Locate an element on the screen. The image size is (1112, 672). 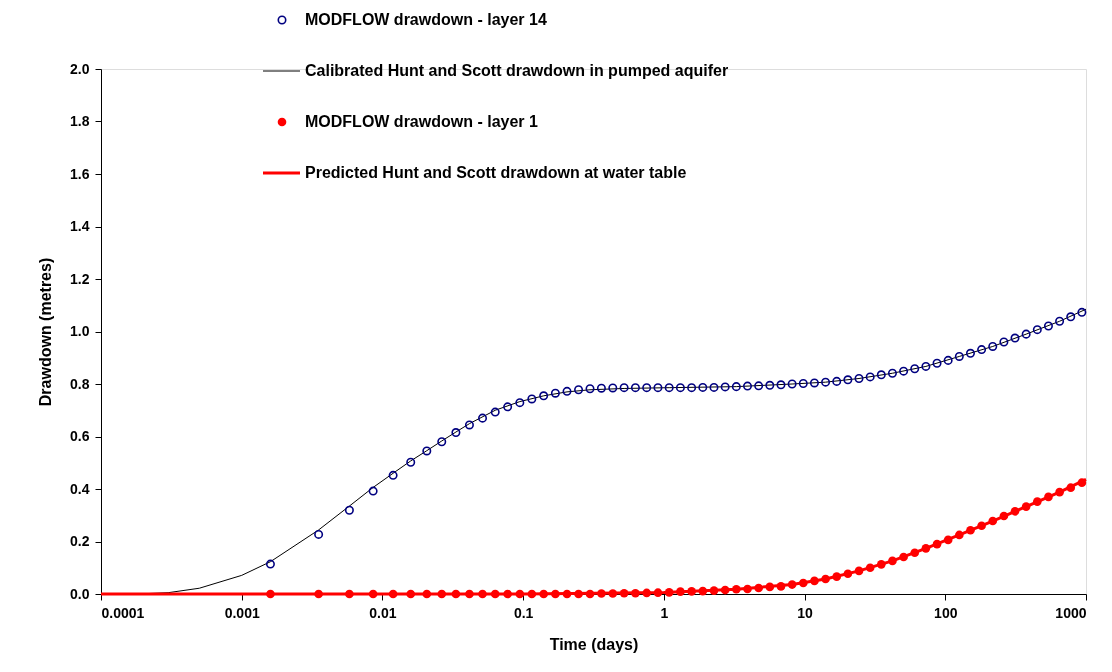
x-tick-label: 100 is located at coordinates (946, 612).